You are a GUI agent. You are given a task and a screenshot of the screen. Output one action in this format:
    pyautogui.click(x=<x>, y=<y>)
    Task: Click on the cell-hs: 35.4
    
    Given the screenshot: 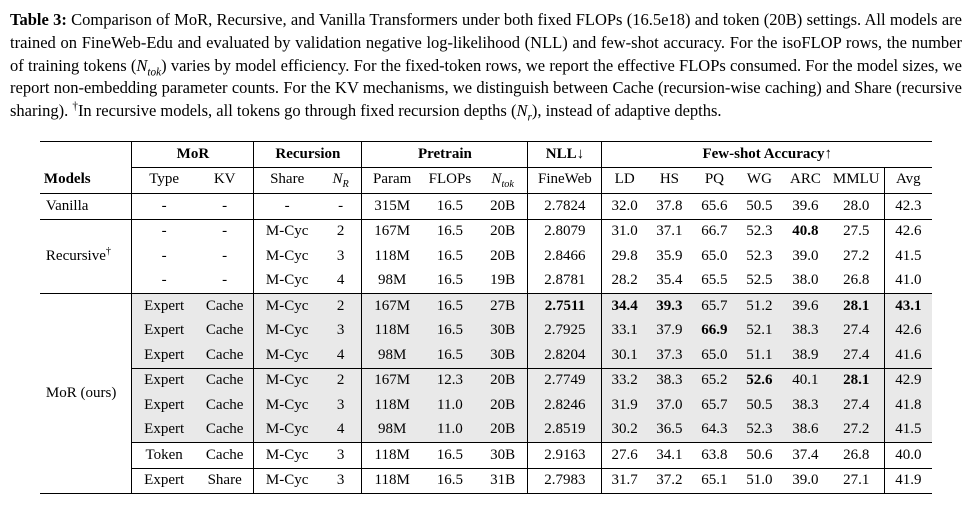 What is the action you would take?
    pyautogui.click(x=669, y=280)
    